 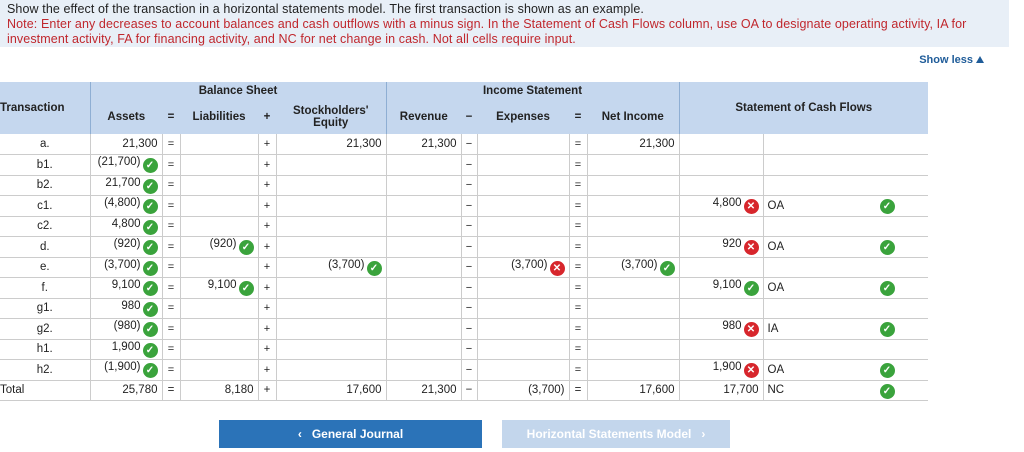 What do you see at coordinates (522, 267) in the screenshot?
I see `expenses-cell: (3,700) ✕` at bounding box center [522, 267].